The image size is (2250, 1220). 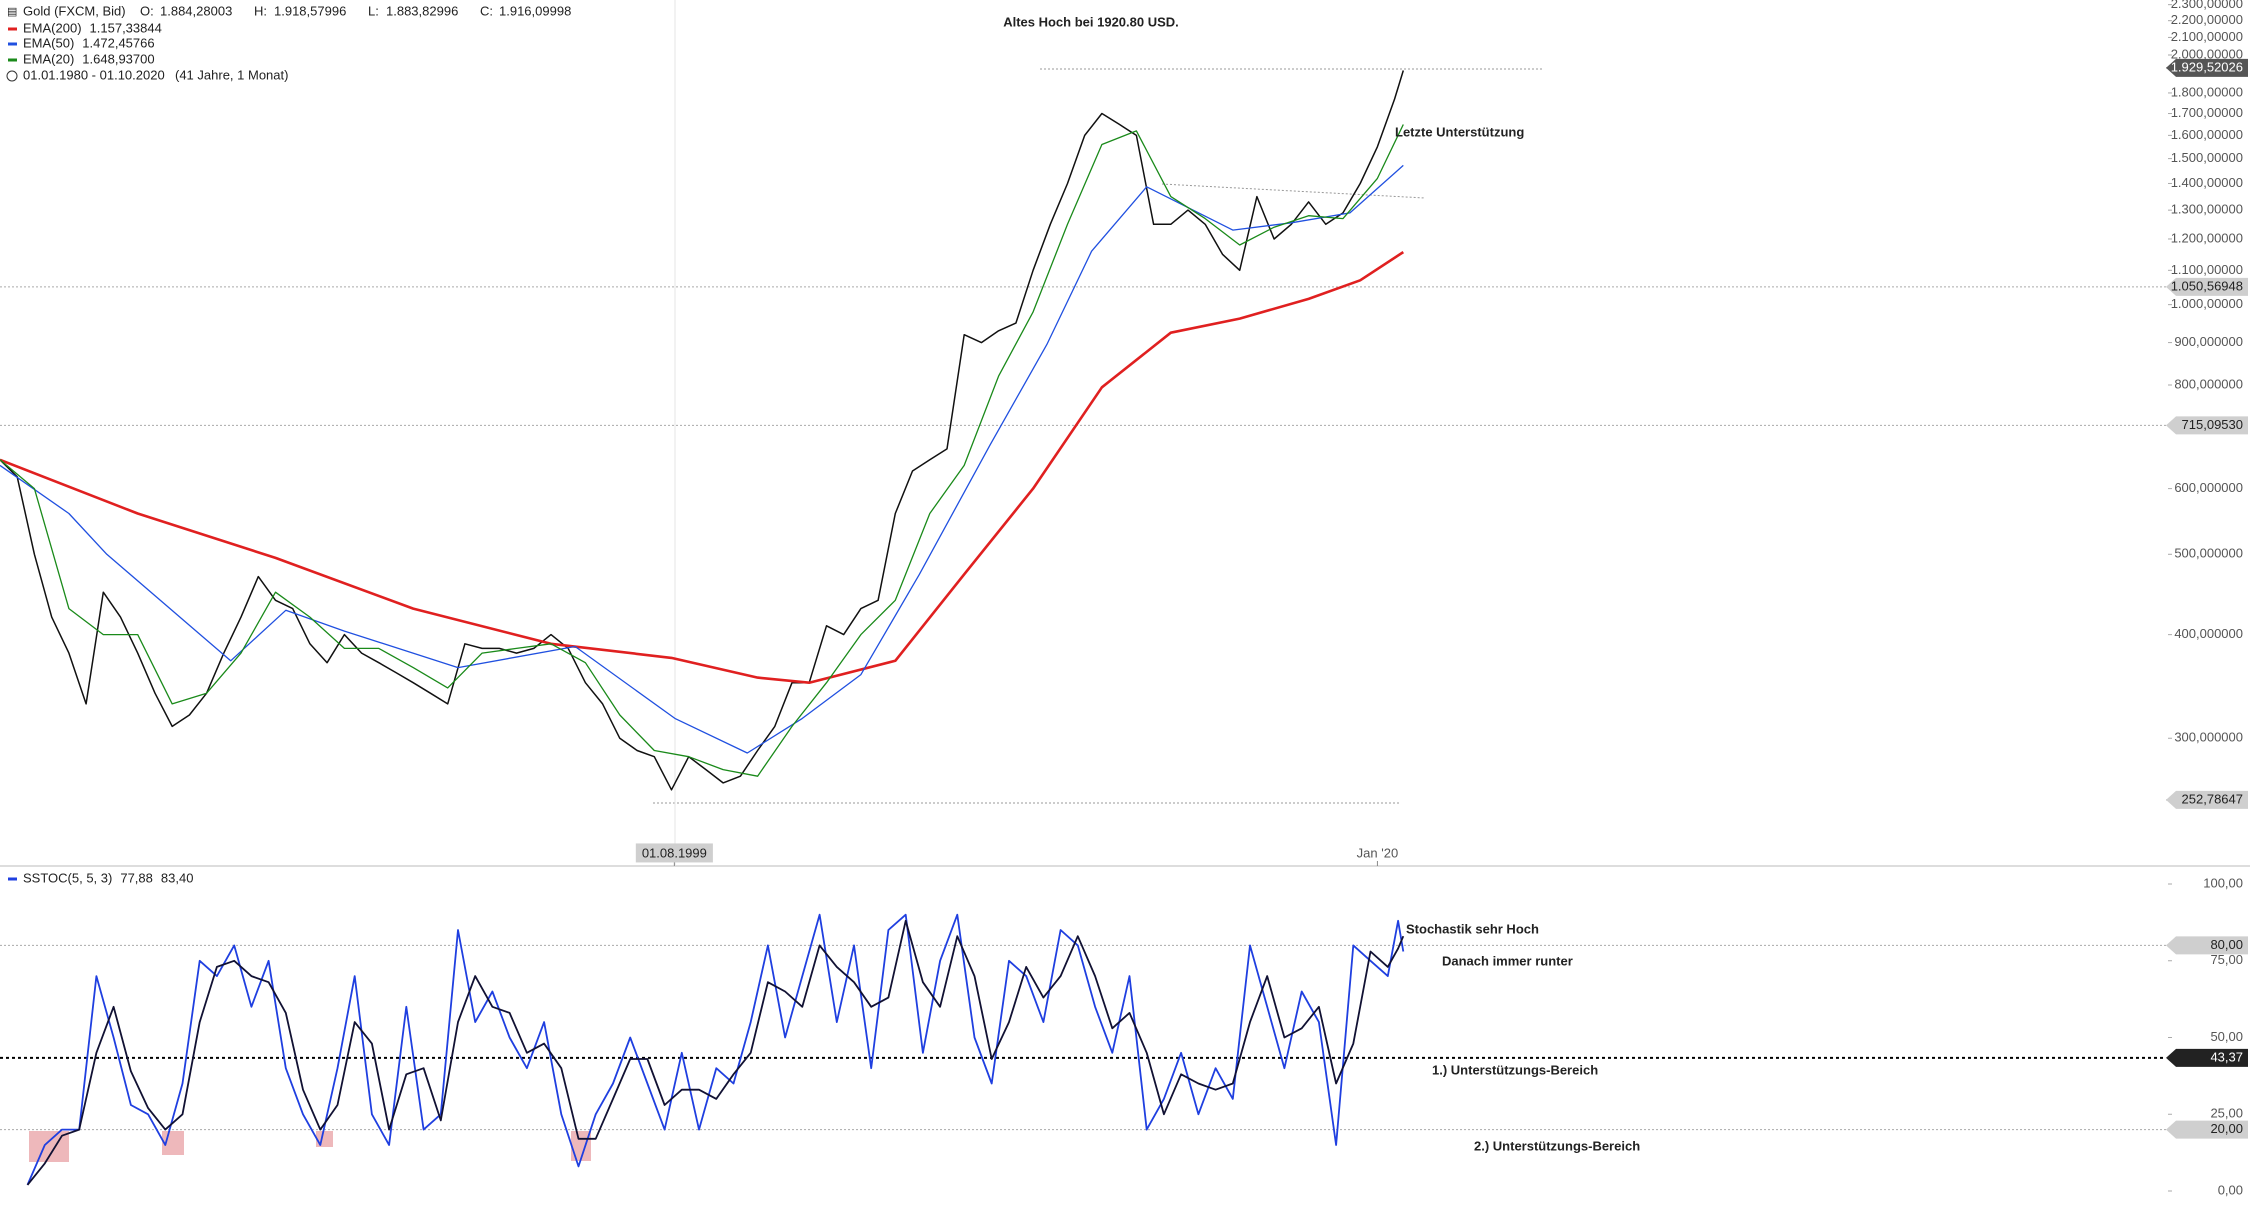 I want to click on ohlc-label: O:, so click(x=147, y=10).